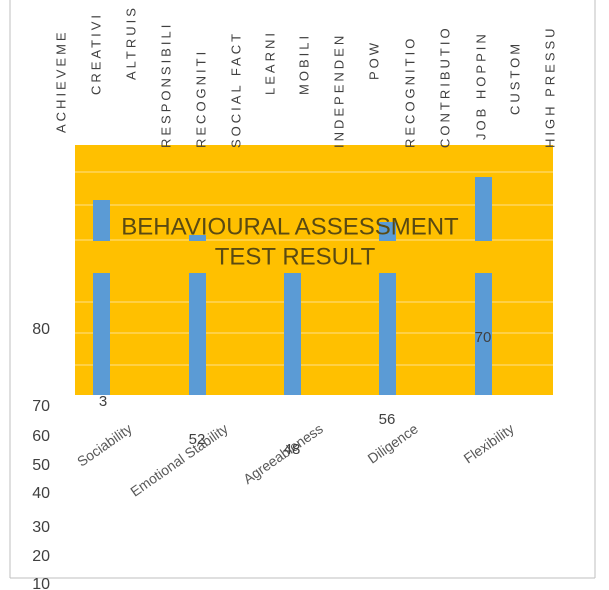 The image size is (609, 590). I want to click on column-header: CREATIVI, so click(95, 53).